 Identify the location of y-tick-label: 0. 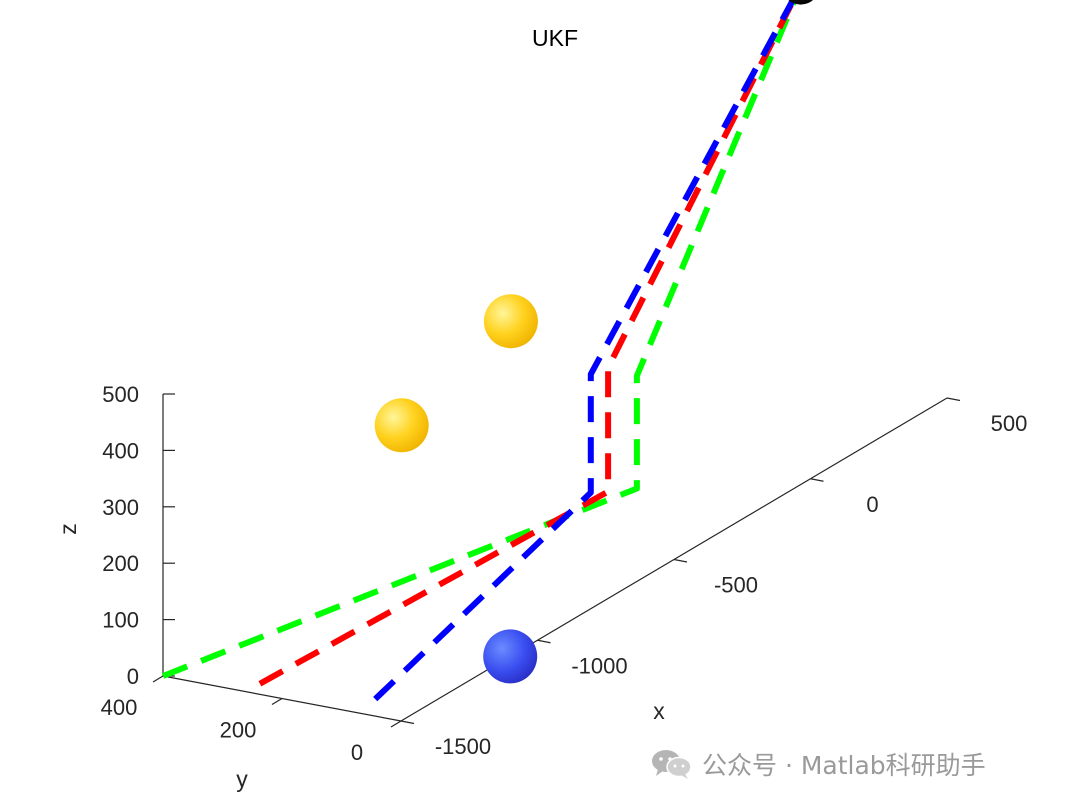
(357, 752).